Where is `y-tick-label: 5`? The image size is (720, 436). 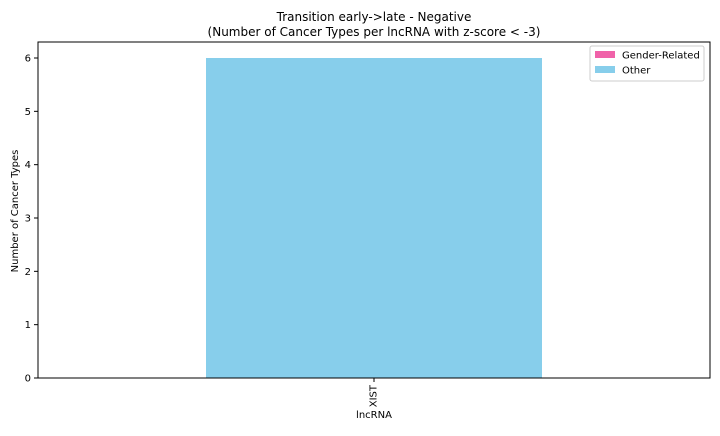 y-tick-label: 5 is located at coordinates (28, 112).